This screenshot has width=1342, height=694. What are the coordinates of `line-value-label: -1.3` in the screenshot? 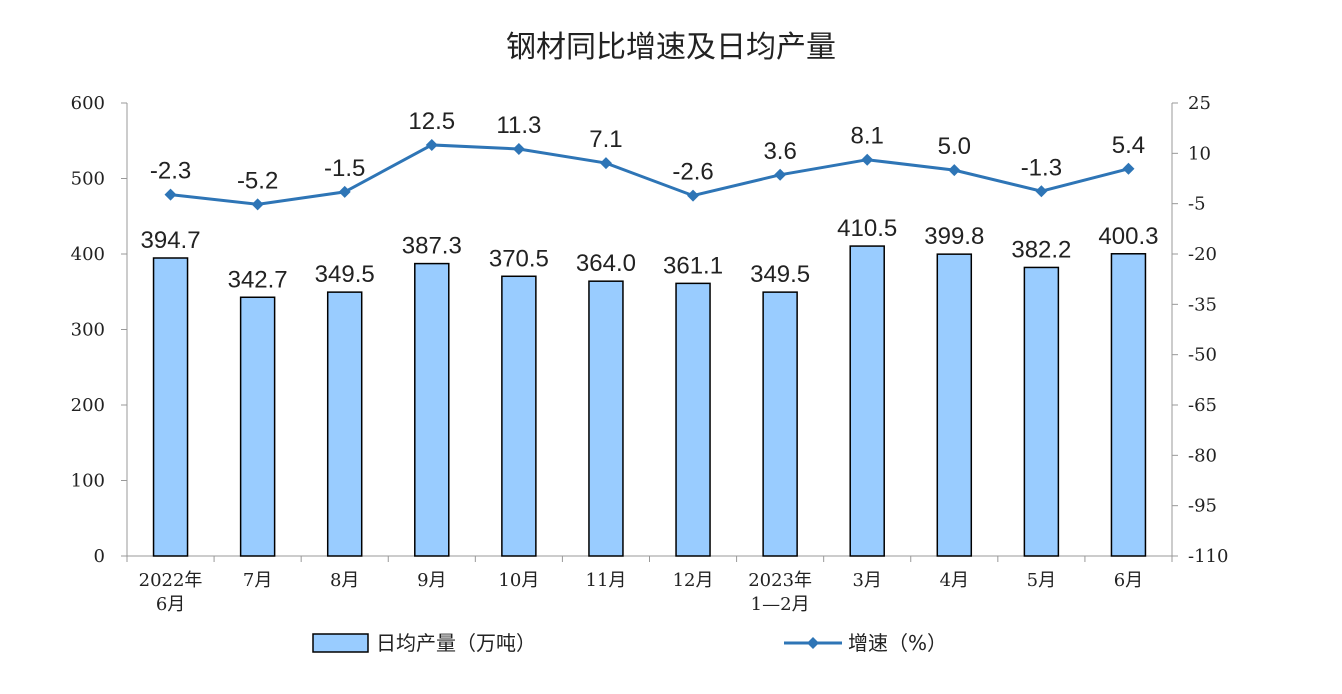 It's located at (1041, 167).